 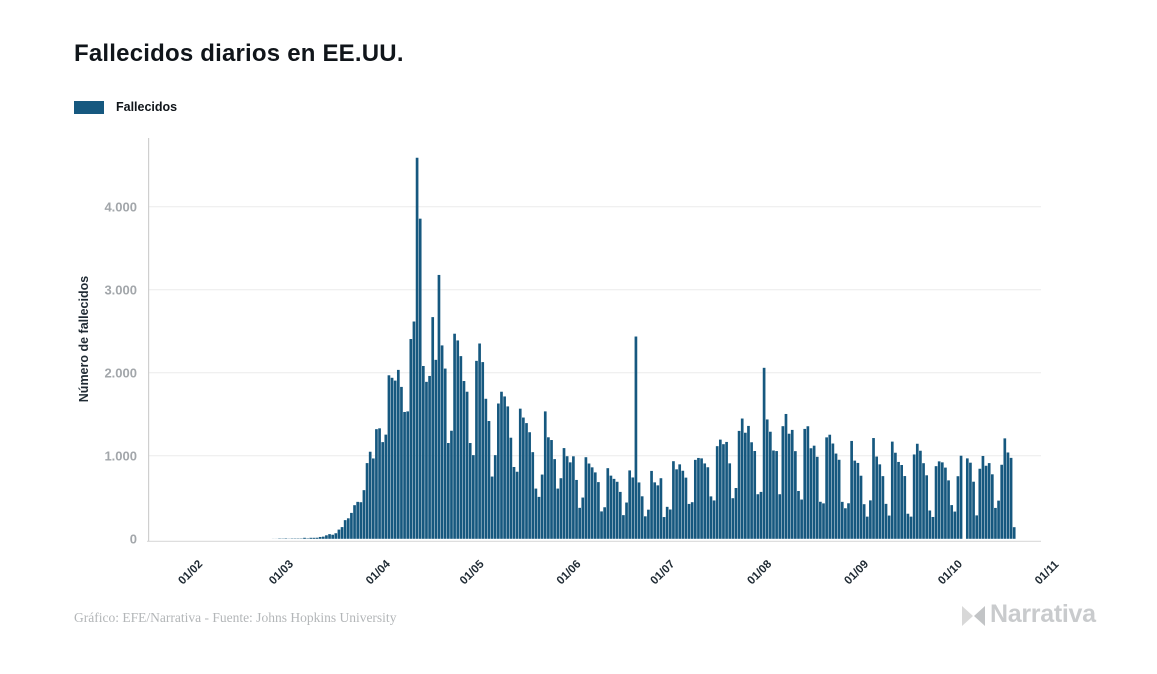 I want to click on x-tick-label: 01/03, so click(x=281, y=572).